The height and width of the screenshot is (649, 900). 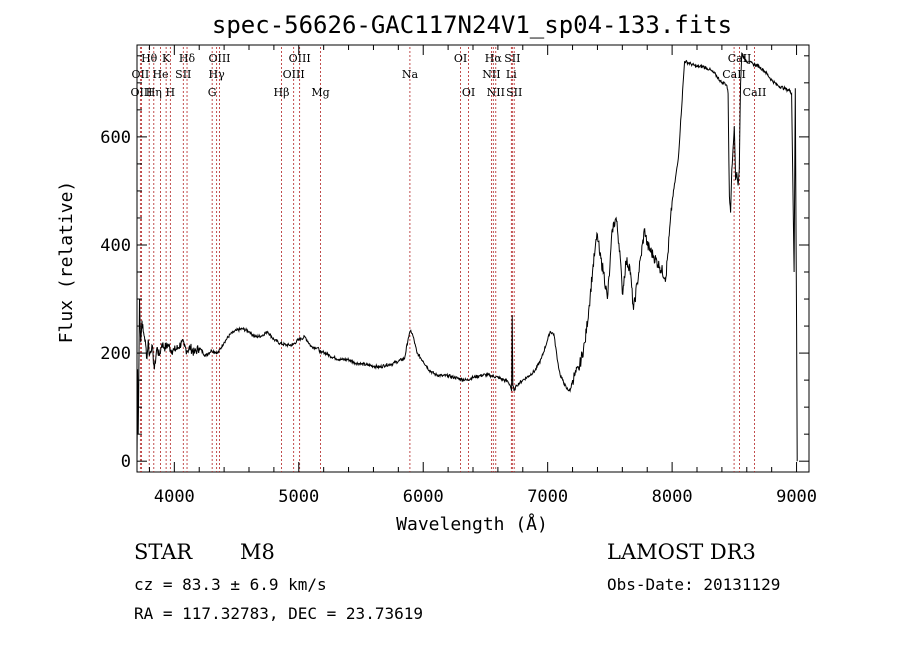 I want to click on survey-name: LAMOST DR3, so click(x=681, y=552).